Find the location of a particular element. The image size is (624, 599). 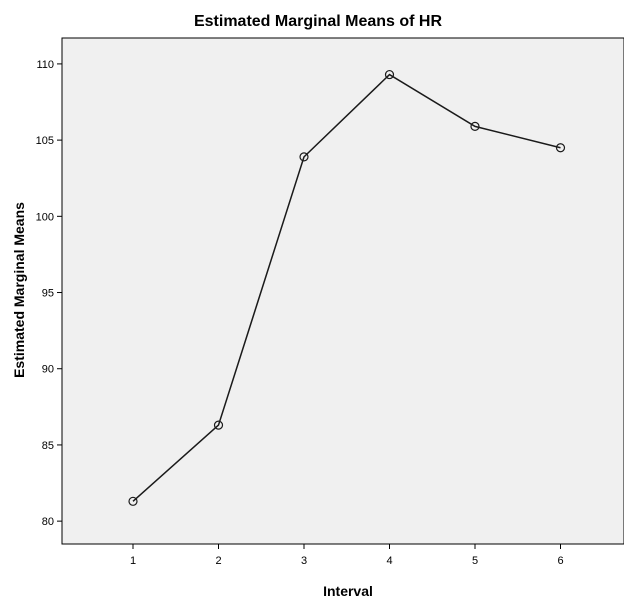

y-tick-label-90: 90 is located at coordinates (48, 370).